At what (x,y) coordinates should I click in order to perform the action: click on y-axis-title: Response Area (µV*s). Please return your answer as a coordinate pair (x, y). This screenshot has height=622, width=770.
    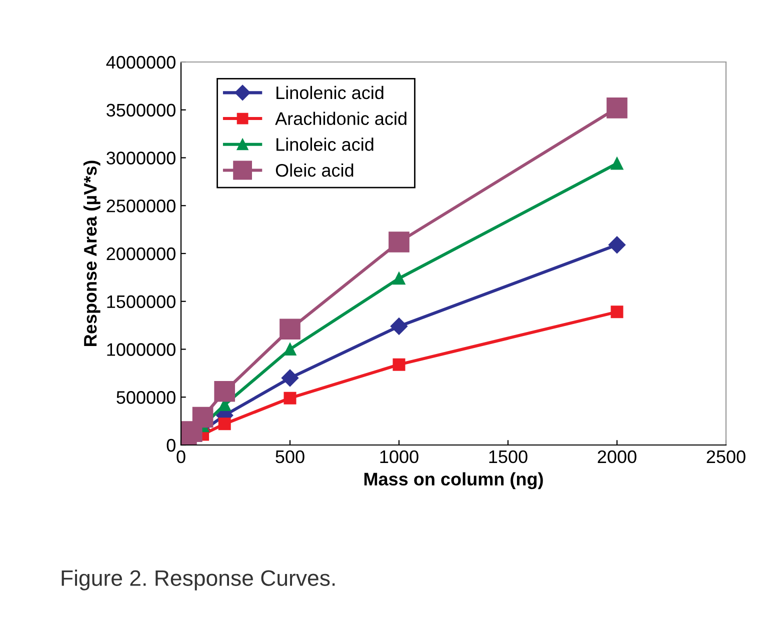
    Looking at the image, I should click on (91, 253).